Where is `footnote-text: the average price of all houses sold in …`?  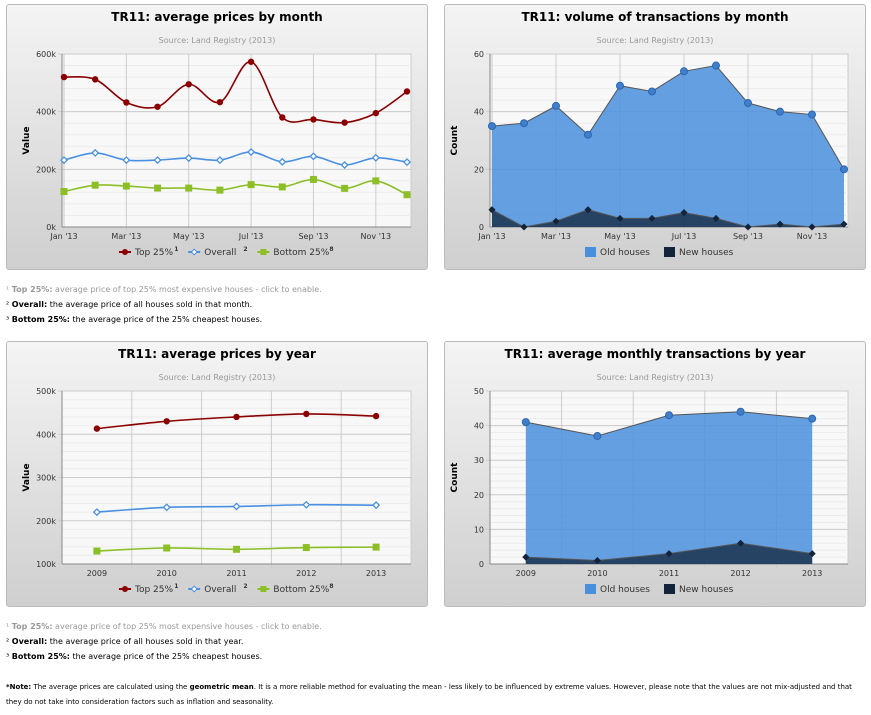
footnote-text: the average price of all houses sold in … is located at coordinates (145, 641).